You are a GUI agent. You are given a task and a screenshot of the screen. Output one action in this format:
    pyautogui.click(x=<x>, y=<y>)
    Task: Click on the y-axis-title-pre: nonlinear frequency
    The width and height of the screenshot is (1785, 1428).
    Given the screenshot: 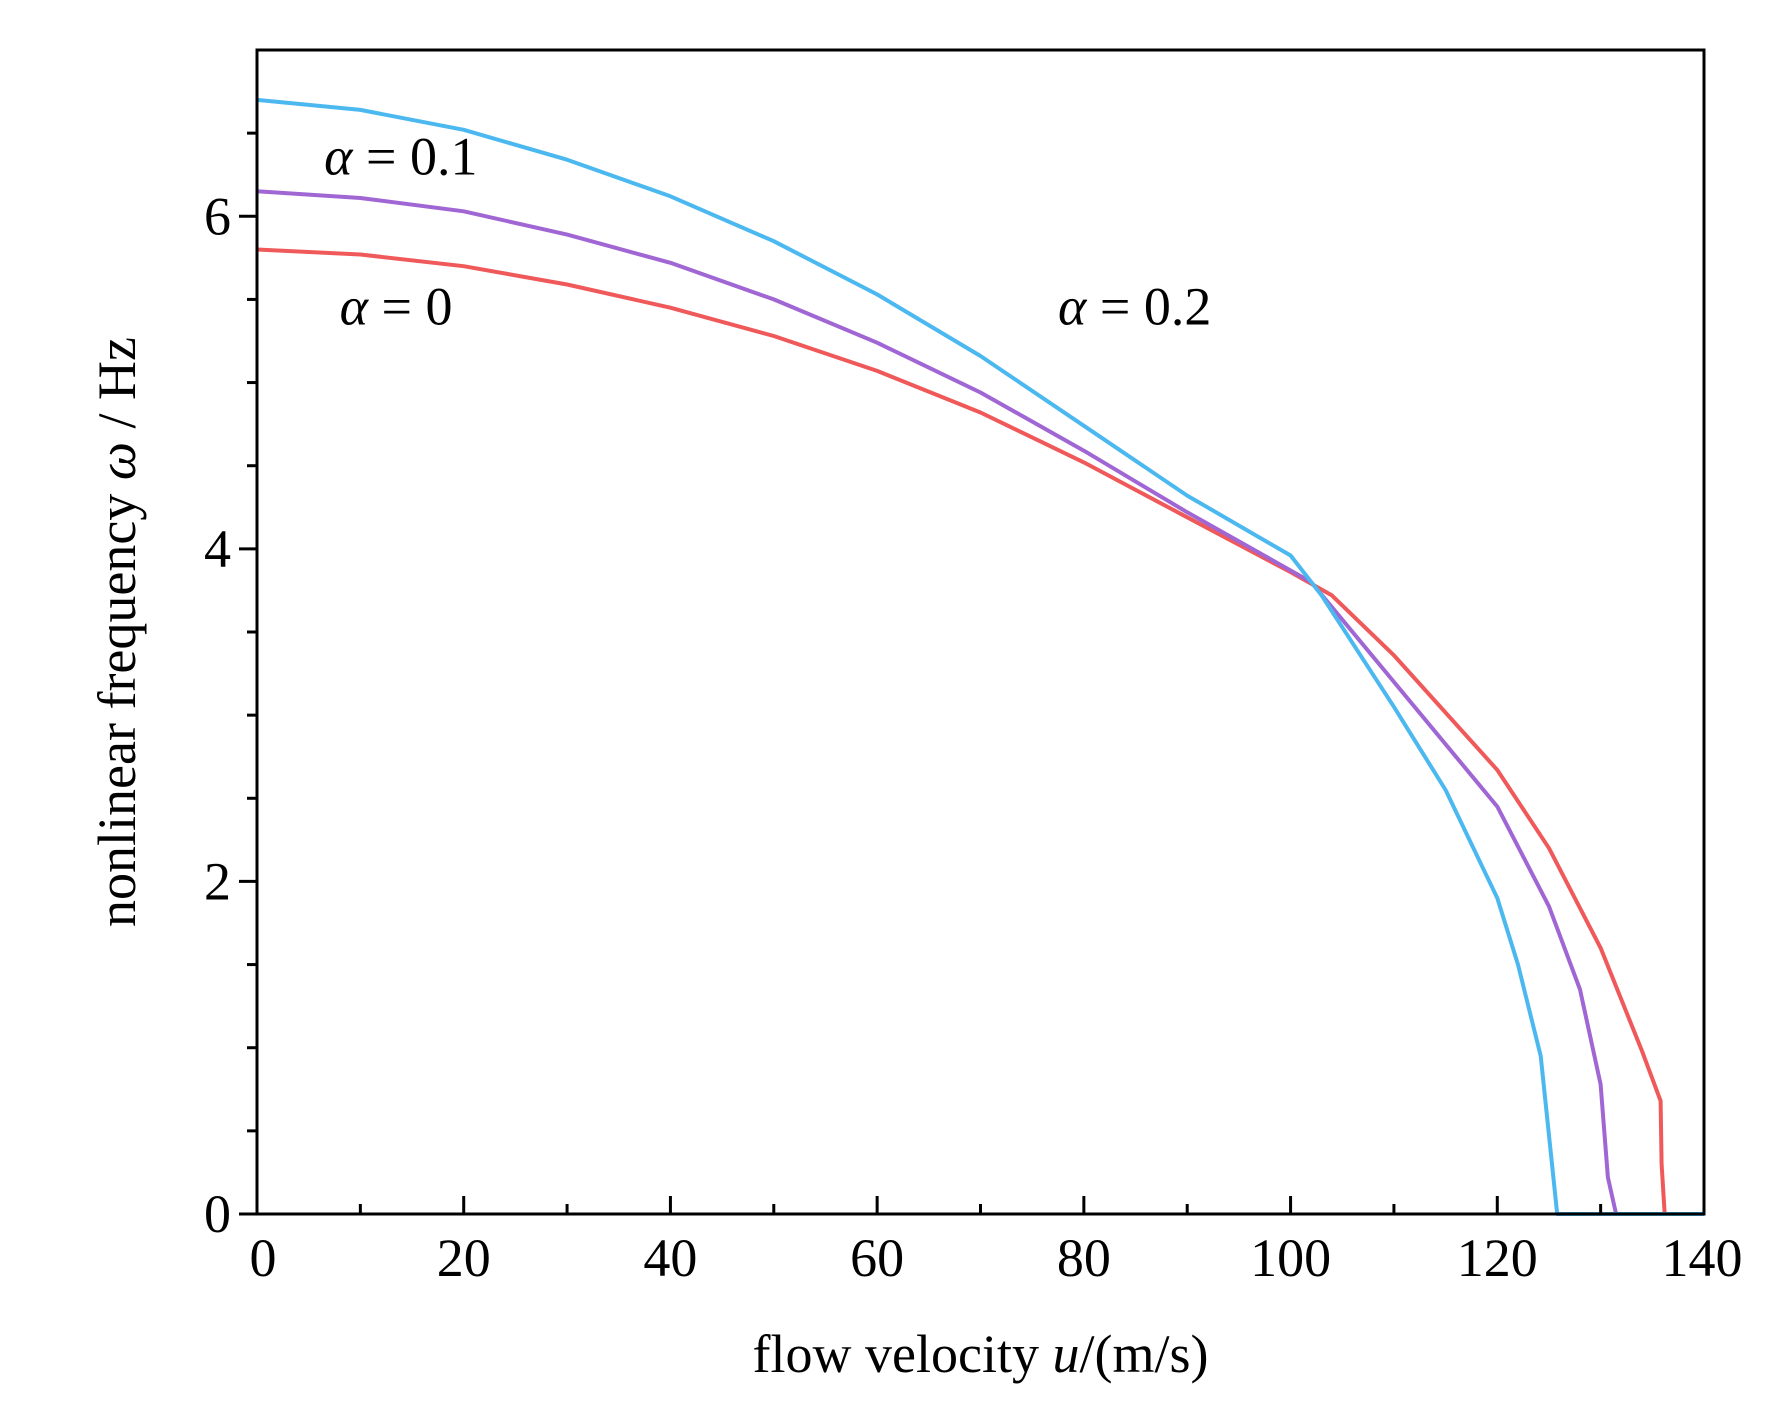 What is the action you would take?
    pyautogui.click(x=117, y=703)
    